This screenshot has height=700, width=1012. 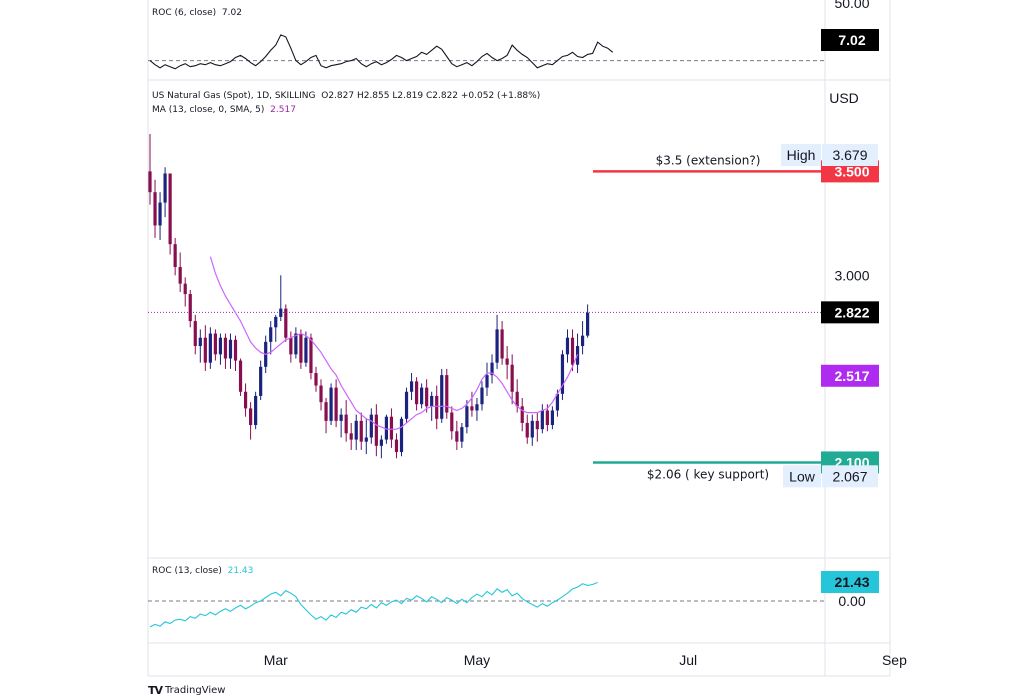 I want to click on currency-label: USD, so click(x=844, y=98).